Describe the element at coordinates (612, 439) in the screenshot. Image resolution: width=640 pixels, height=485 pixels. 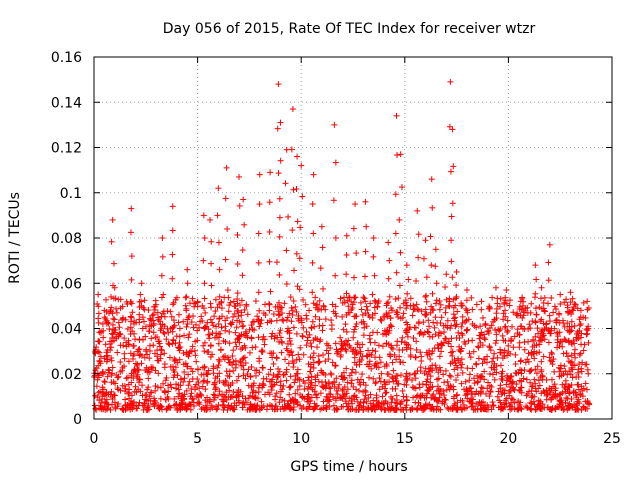
I see `x-tick-label: 25` at that location.